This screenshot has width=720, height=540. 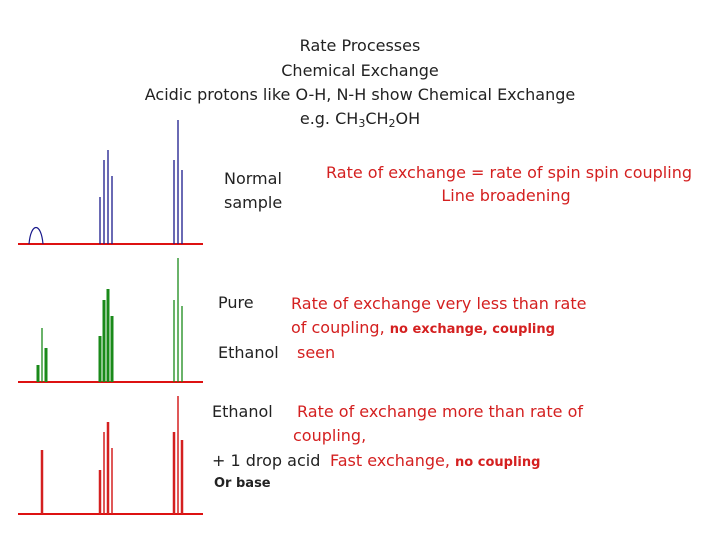 I want to click on pure-desc-3: seen, so click(x=316, y=352).